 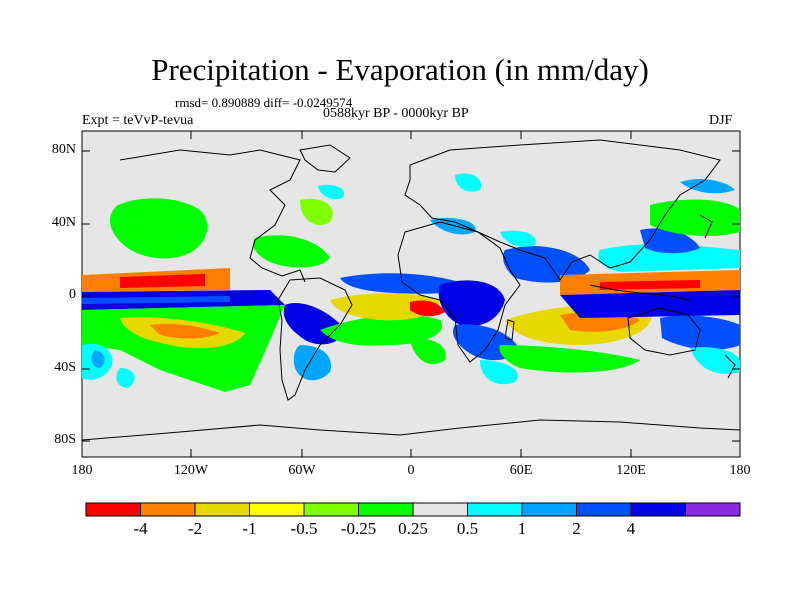 I want to click on field-natl-green, so click(x=291, y=251).